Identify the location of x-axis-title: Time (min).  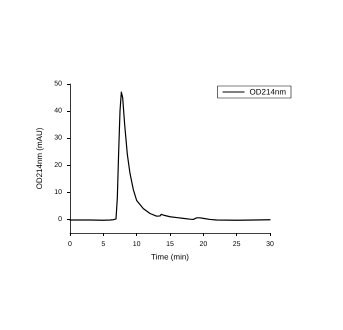
(170, 257).